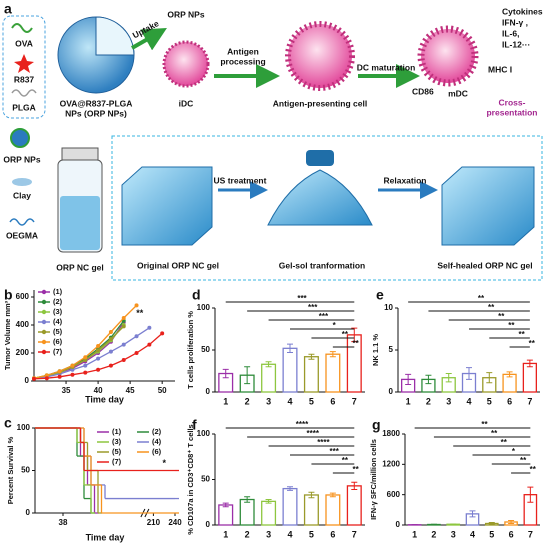 This screenshot has height=548, width=546. Describe the element at coordinates (391, 349) in the screenshot. I see `y-tick-label: 5` at that location.